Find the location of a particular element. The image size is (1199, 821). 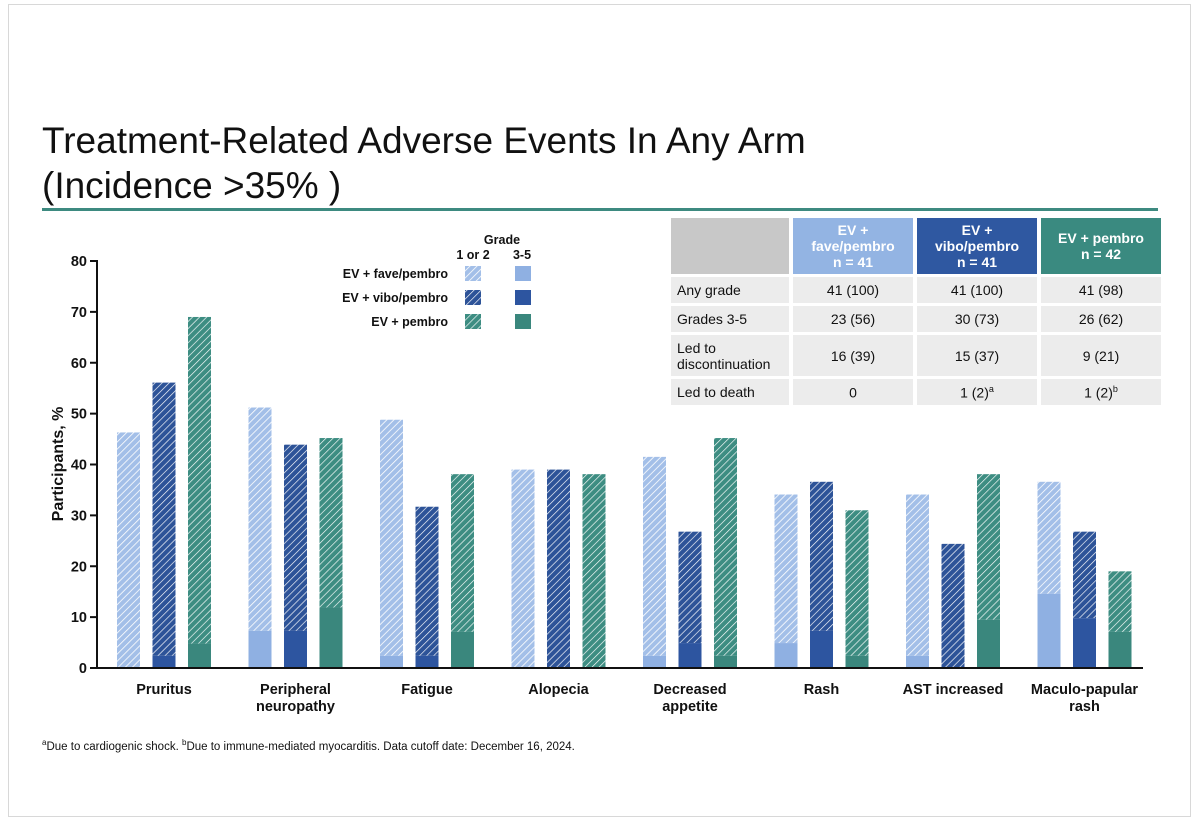

cell-value: 9 (21) is located at coordinates (1101, 355).